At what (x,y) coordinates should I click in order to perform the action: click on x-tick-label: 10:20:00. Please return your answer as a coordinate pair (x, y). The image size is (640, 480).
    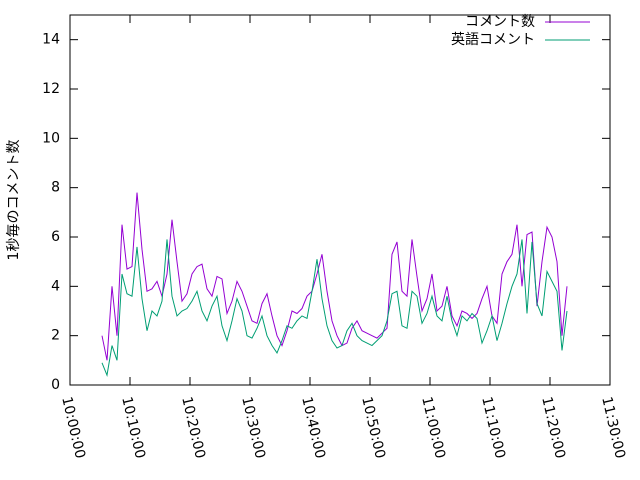
    Looking at the image, I should click on (193, 427).